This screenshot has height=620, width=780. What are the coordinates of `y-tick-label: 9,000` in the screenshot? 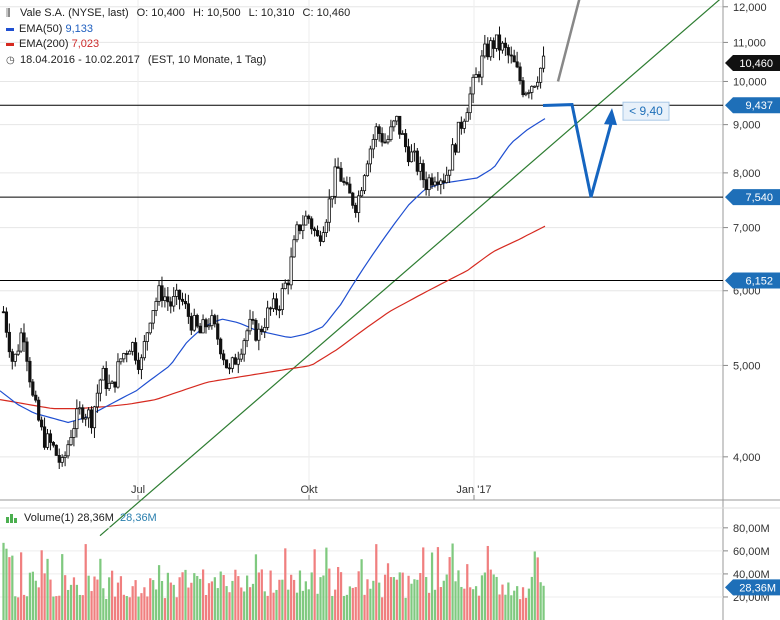 It's located at (747, 126).